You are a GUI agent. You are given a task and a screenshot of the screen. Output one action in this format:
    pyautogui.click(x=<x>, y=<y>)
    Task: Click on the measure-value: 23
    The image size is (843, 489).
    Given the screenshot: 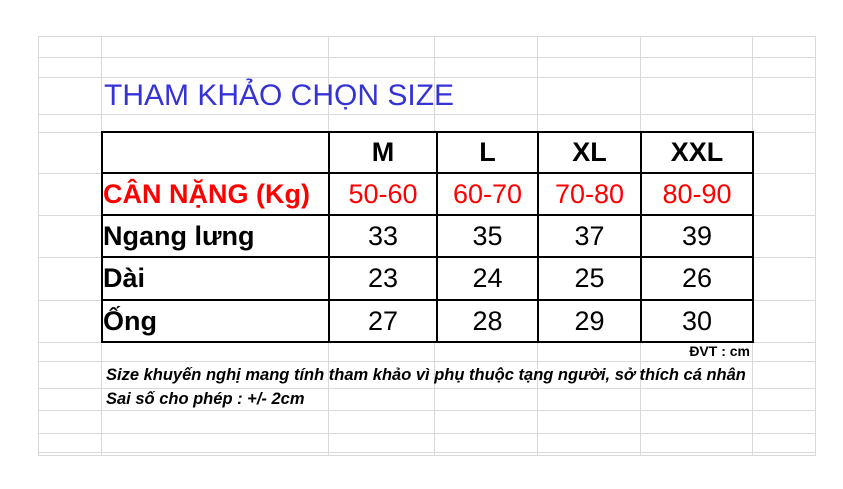 What is the action you would take?
    pyautogui.click(x=383, y=278)
    